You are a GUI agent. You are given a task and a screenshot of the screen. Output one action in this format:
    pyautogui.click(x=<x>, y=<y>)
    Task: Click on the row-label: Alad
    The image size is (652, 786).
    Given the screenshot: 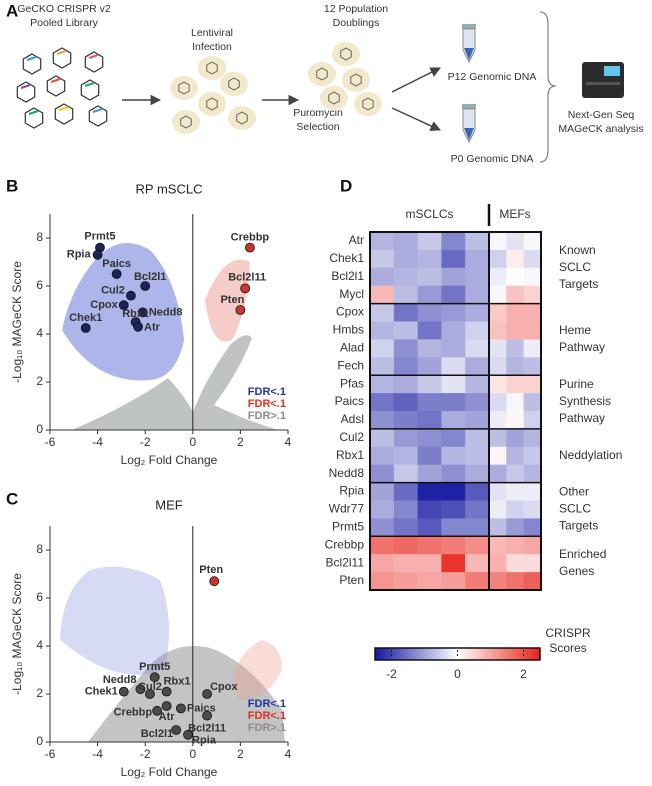 What is the action you would take?
    pyautogui.click(x=352, y=348)
    